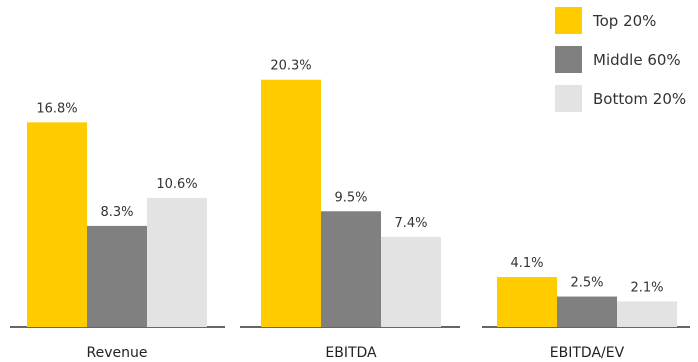 Image resolution: width=698 pixels, height=362 pixels. I want to click on value-label-ebitda-ev-top-20-: 4.1%, so click(526, 263).